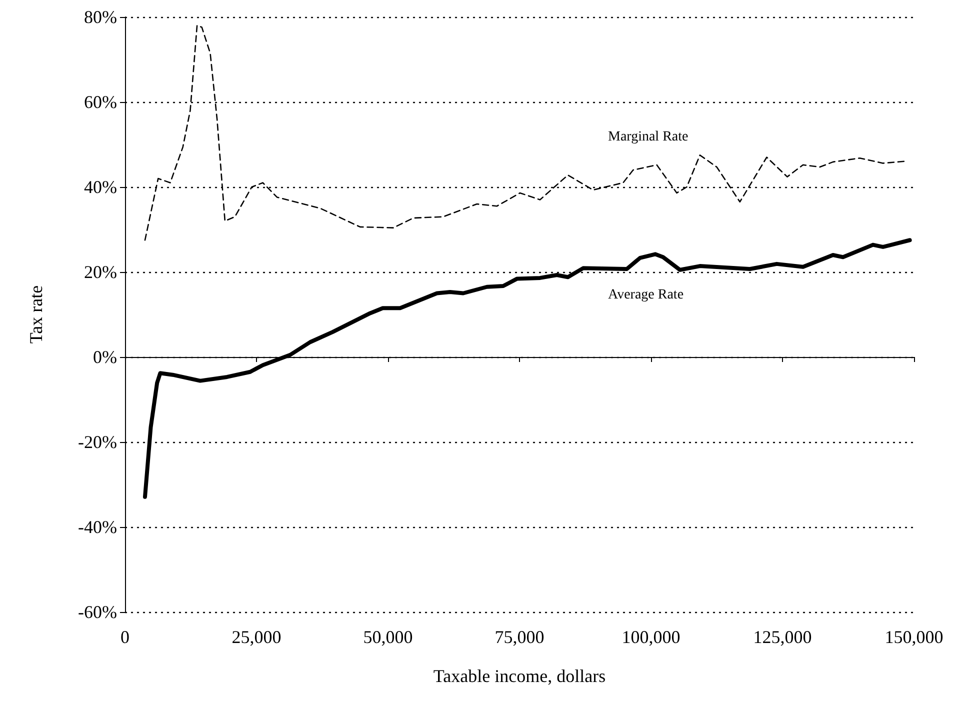 This screenshot has width=966, height=713. Describe the element at coordinates (648, 137) in the screenshot. I see `series-label: Marginal Rate` at that location.